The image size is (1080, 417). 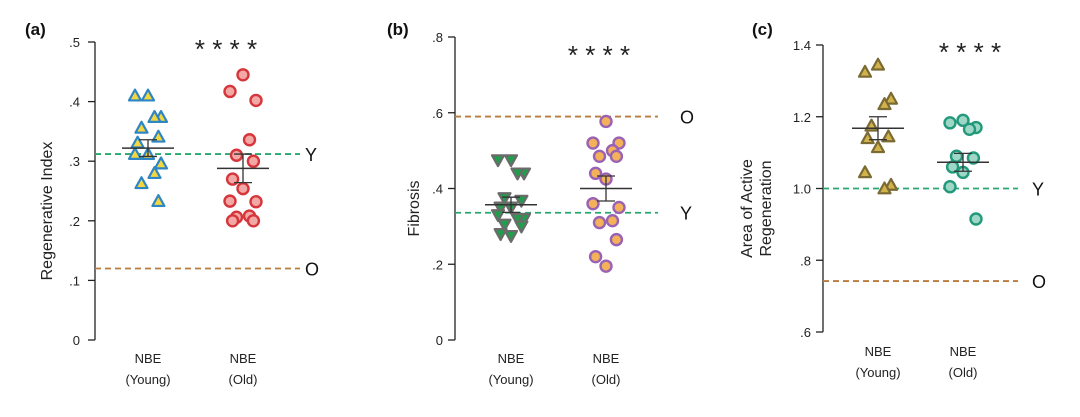 I want to click on reference-line-label: Y, so click(x=686, y=214).